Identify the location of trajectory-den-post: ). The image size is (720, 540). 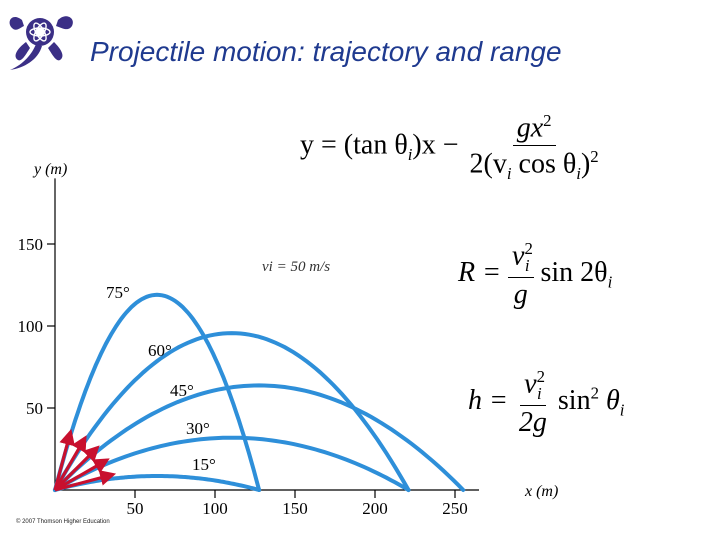
(585, 164).